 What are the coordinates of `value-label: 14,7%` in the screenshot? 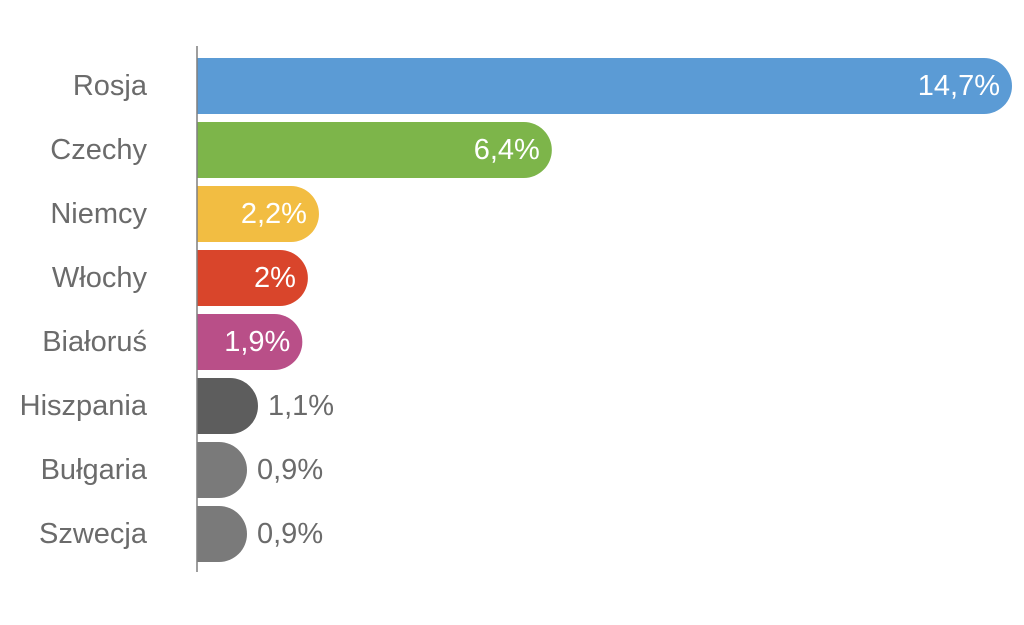 It's located at (959, 86).